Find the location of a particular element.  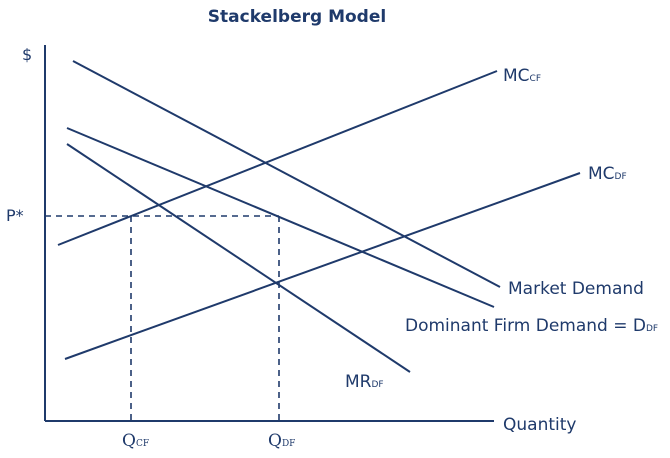

mr-df-label-sub: DF is located at coordinates (377, 385).